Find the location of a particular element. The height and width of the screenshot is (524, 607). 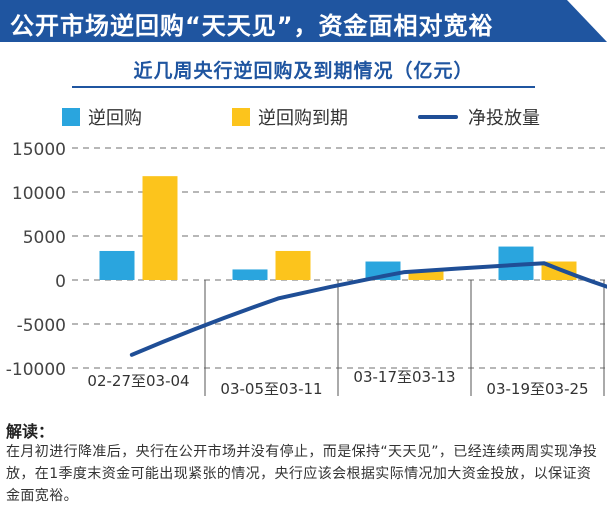

x-category-label: 03-17至03-13 is located at coordinates (404, 377).